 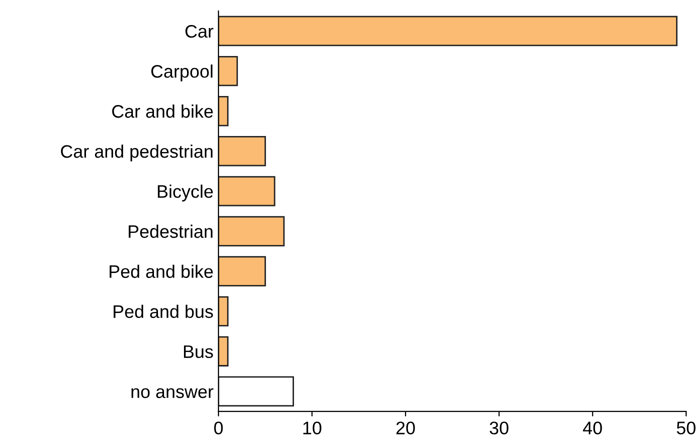 What do you see at coordinates (162, 111) in the screenshot?
I see `y-tick-label: Car and bike` at bounding box center [162, 111].